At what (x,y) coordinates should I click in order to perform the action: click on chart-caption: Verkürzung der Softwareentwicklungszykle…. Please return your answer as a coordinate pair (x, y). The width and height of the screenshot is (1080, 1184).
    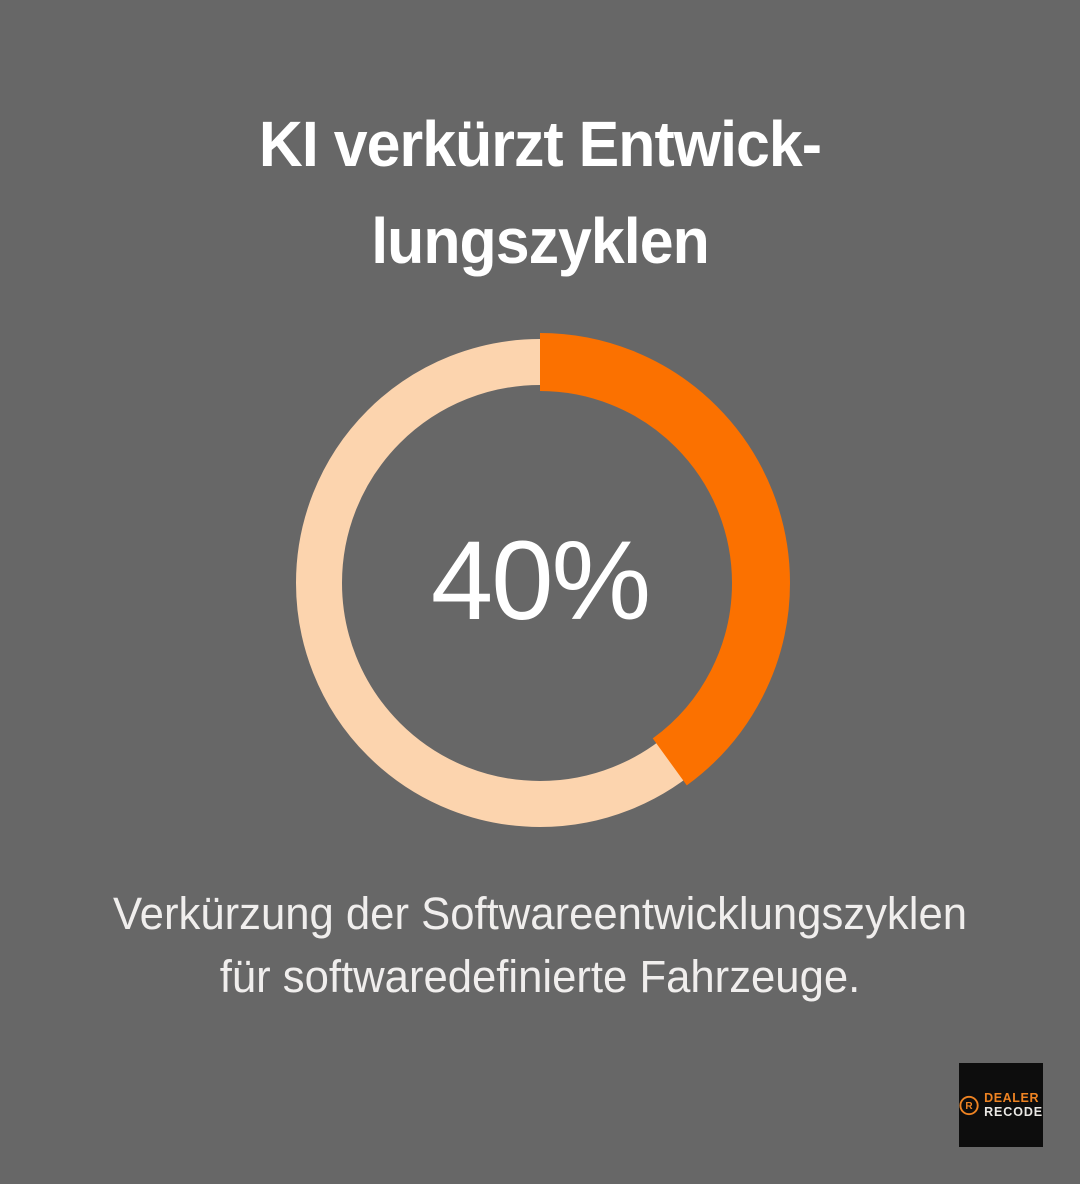
    Looking at the image, I should click on (540, 945).